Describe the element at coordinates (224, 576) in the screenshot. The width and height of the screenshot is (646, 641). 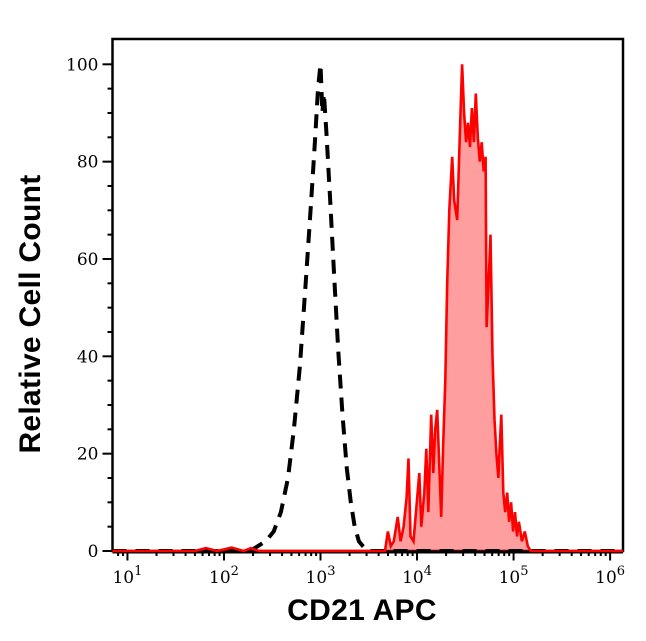
I see `x-tick-label: 10²` at that location.